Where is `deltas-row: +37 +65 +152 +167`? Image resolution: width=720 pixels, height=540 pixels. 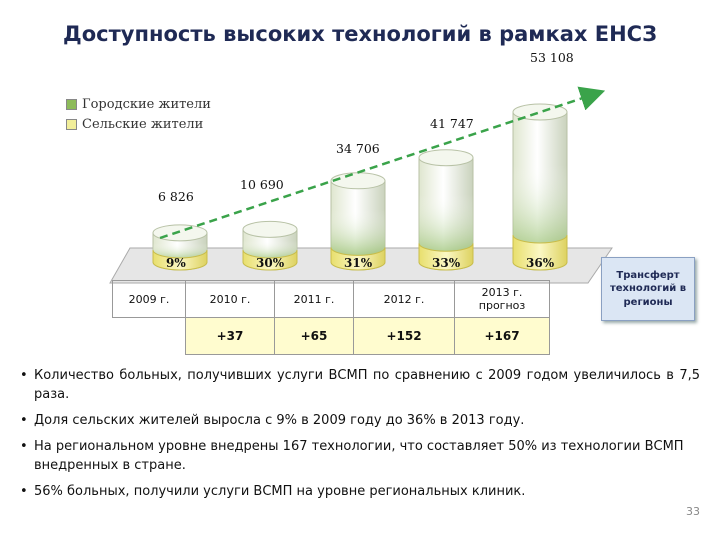 deltas-row: +37 +65 +152 +167 is located at coordinates (331, 336).